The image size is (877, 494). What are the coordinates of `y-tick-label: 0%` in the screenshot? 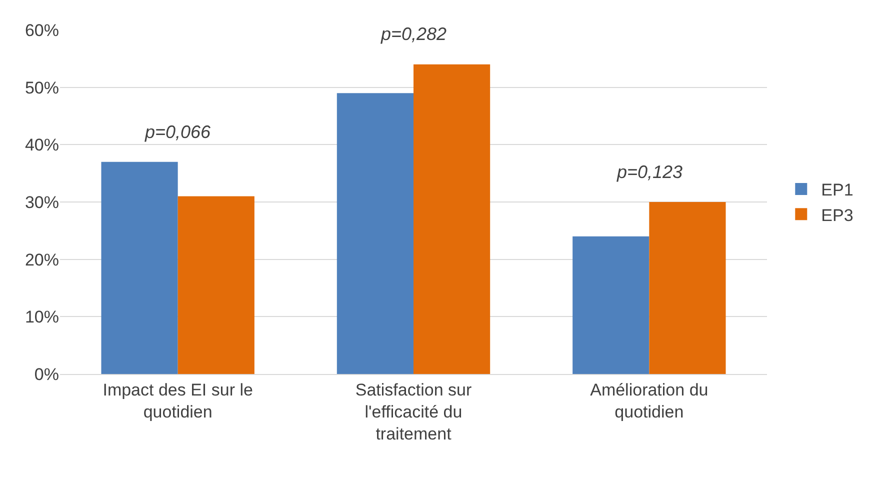 It's located at (46, 374).